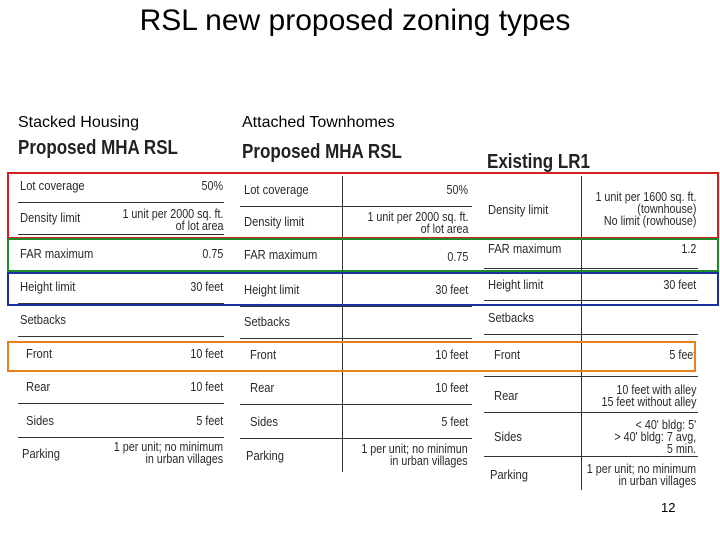 The image size is (720, 540). What do you see at coordinates (318, 122) in the screenshot?
I see `column-label-attached-townhomes: Attached Townhomes` at bounding box center [318, 122].